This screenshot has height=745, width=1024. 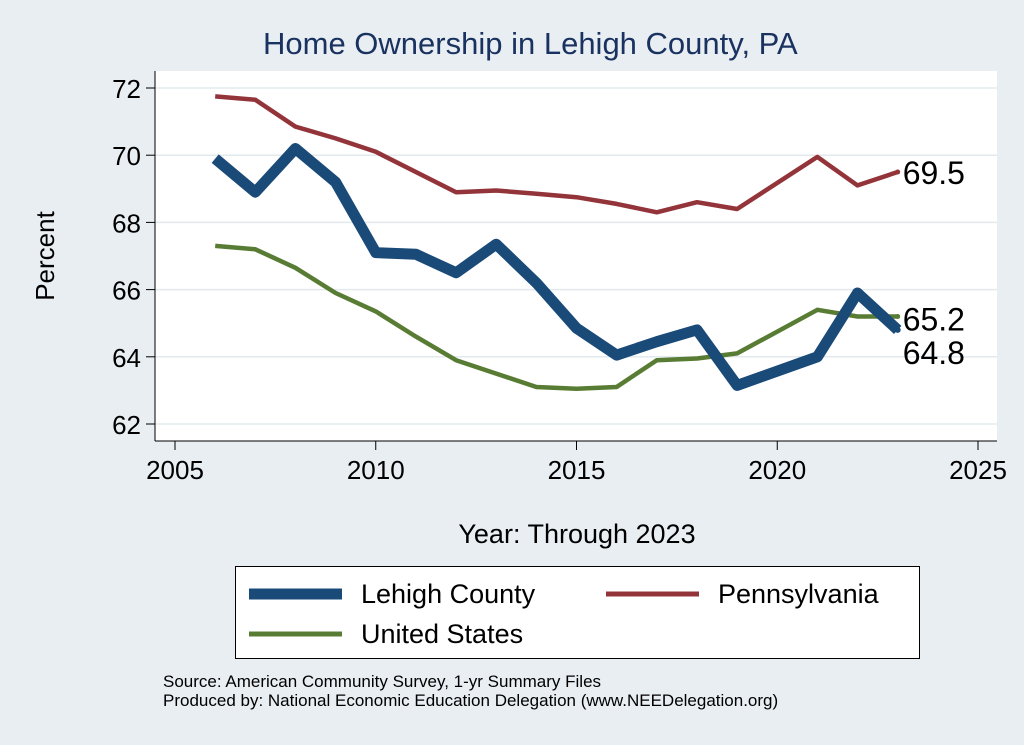 I want to click on x-tick-label: 2010, so click(x=376, y=470).